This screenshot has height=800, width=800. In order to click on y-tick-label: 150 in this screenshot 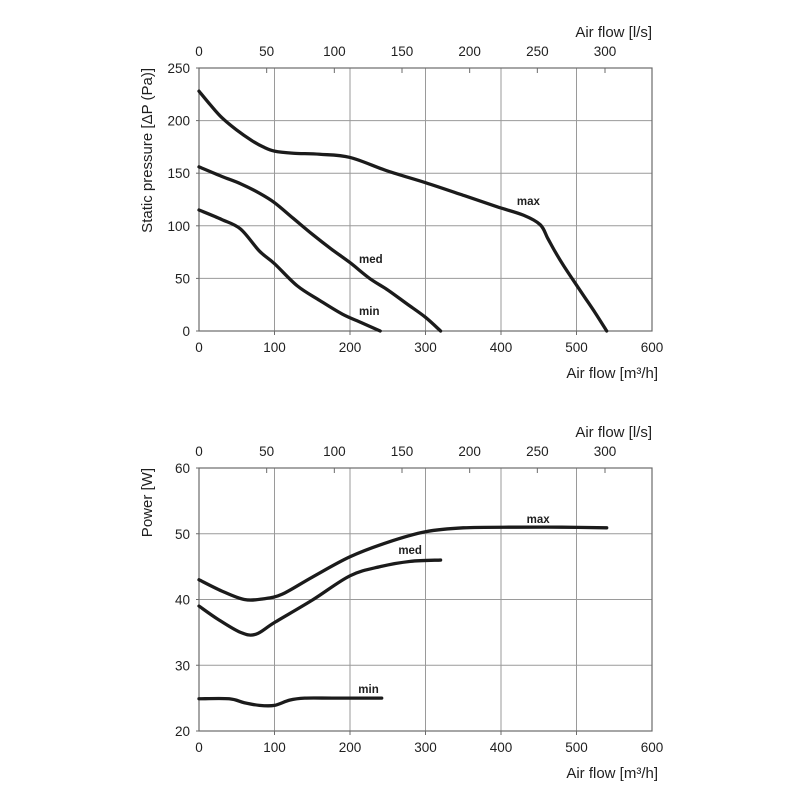, I will do `click(178, 173)`.